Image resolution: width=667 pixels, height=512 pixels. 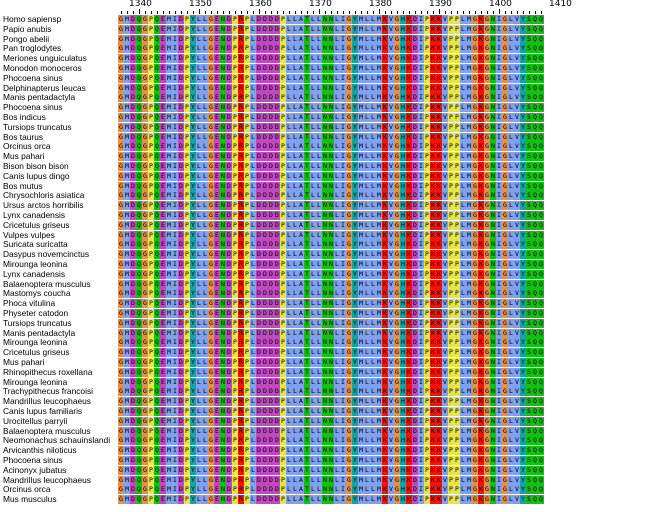 What do you see at coordinates (26, 146) in the screenshot?
I see `species-name: Orcinus orca` at bounding box center [26, 146].